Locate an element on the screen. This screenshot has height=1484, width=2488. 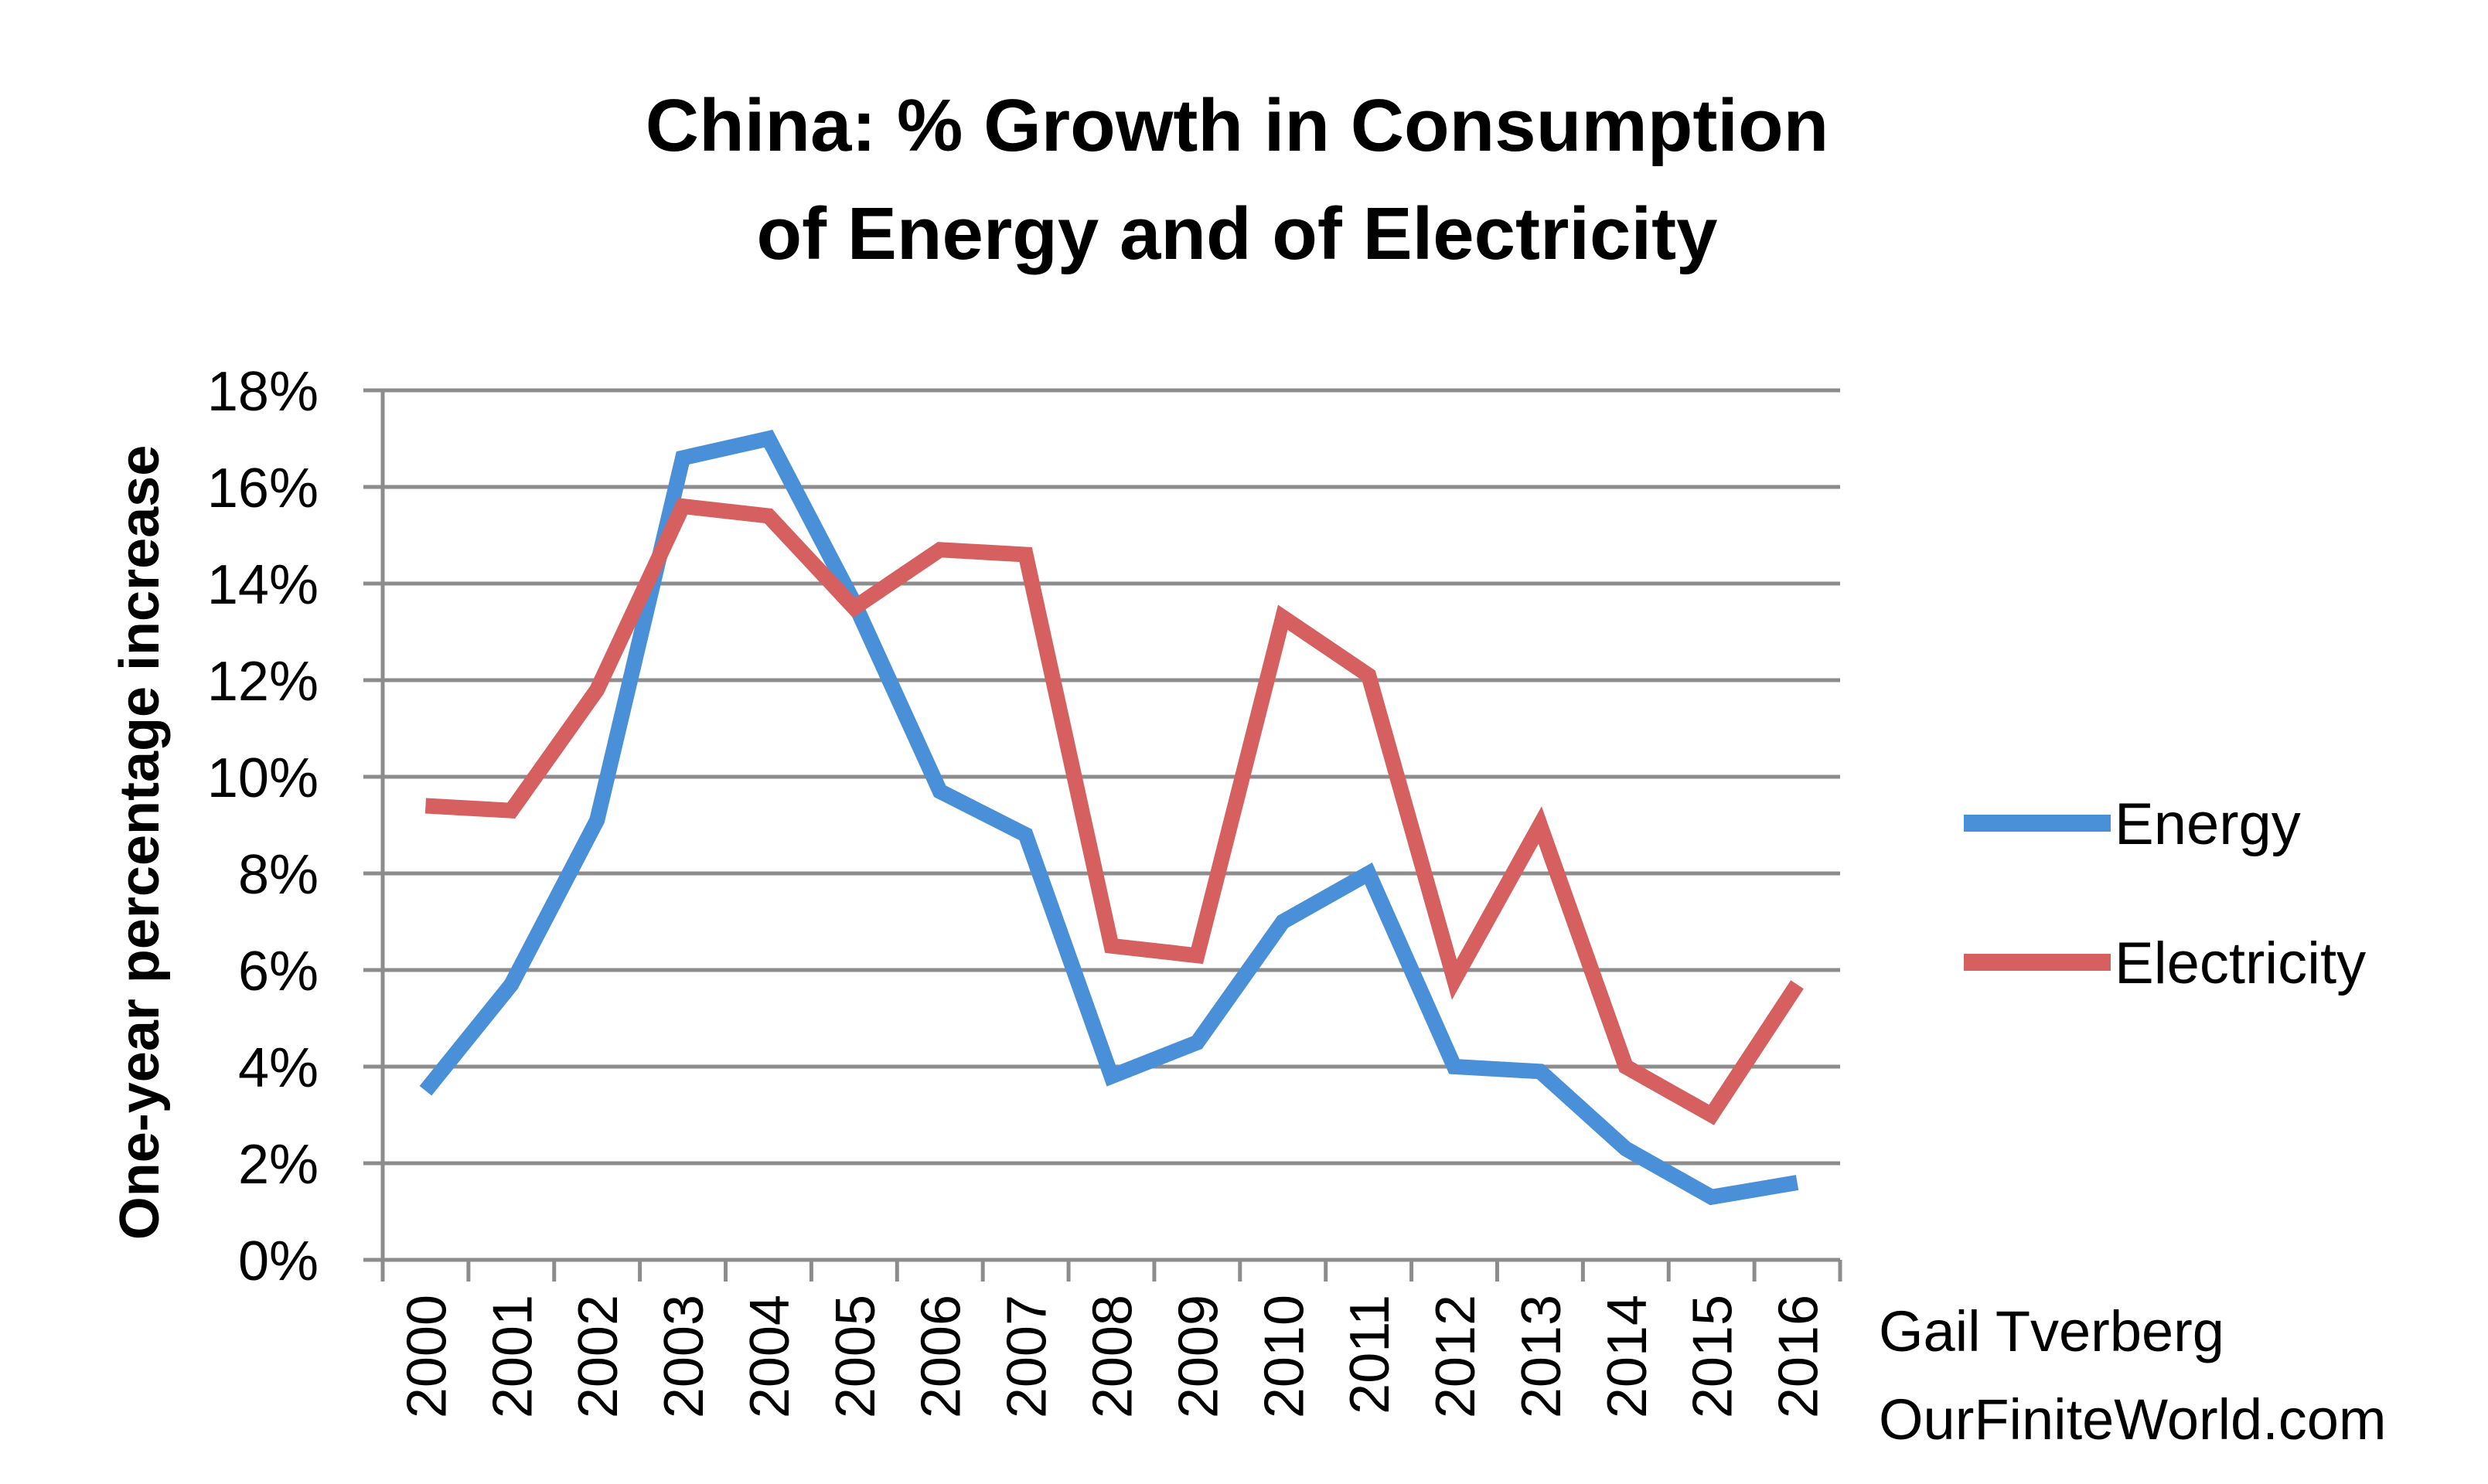
y-tick-label: 0% is located at coordinates (278, 1261).